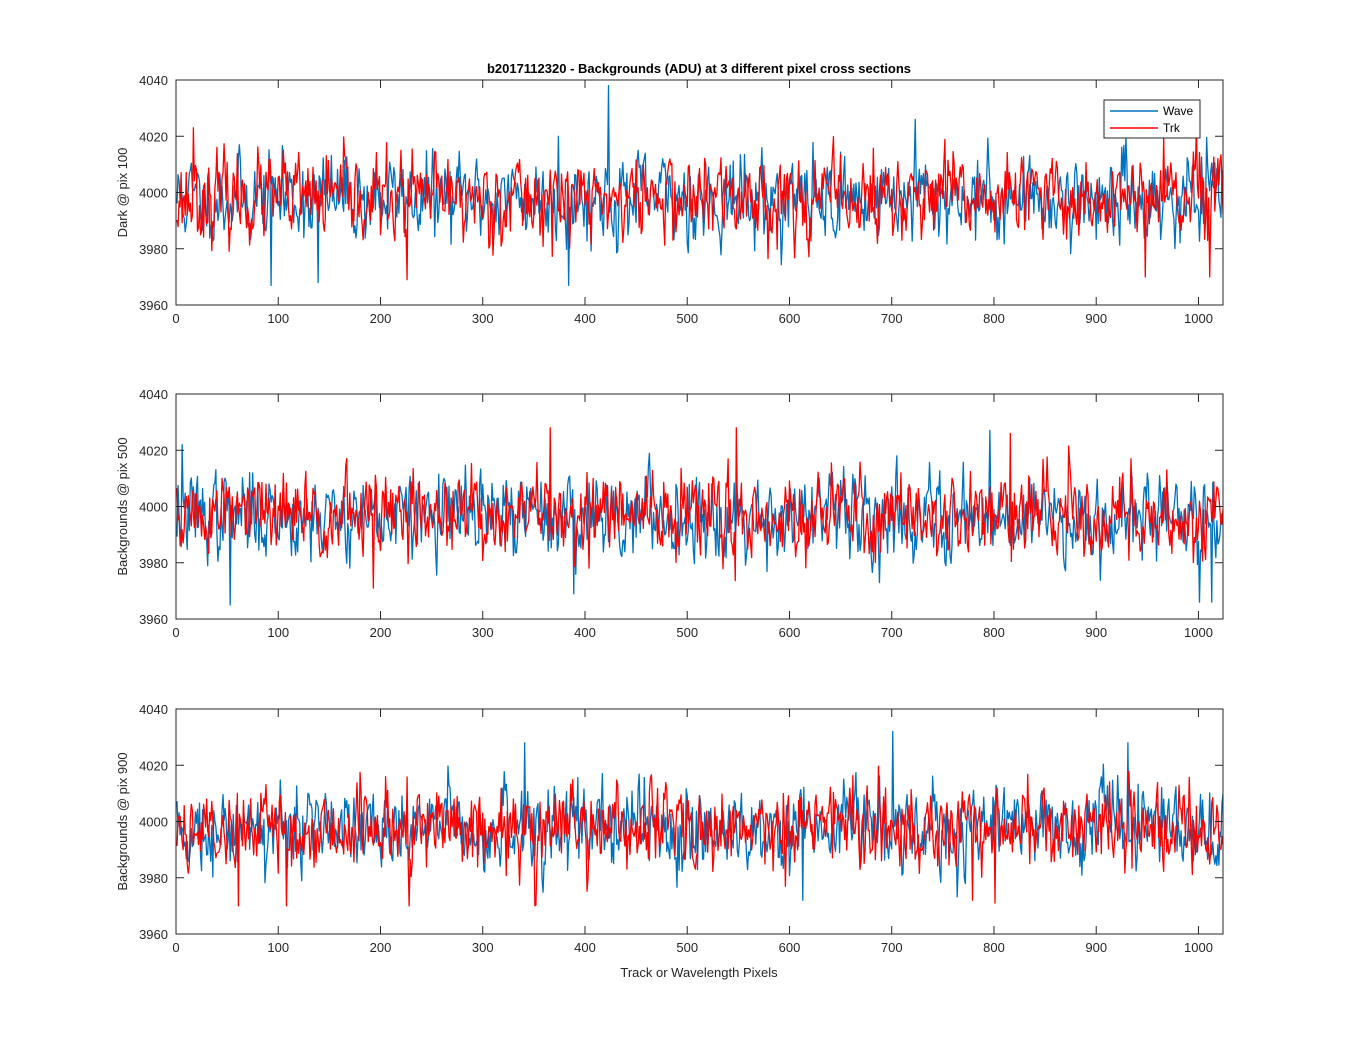 Image resolution: width=1350 pixels, height=1050 pixels. What do you see at coordinates (122, 506) in the screenshot?
I see `y-axis-label: Backgrounds @ pix 500` at bounding box center [122, 506].